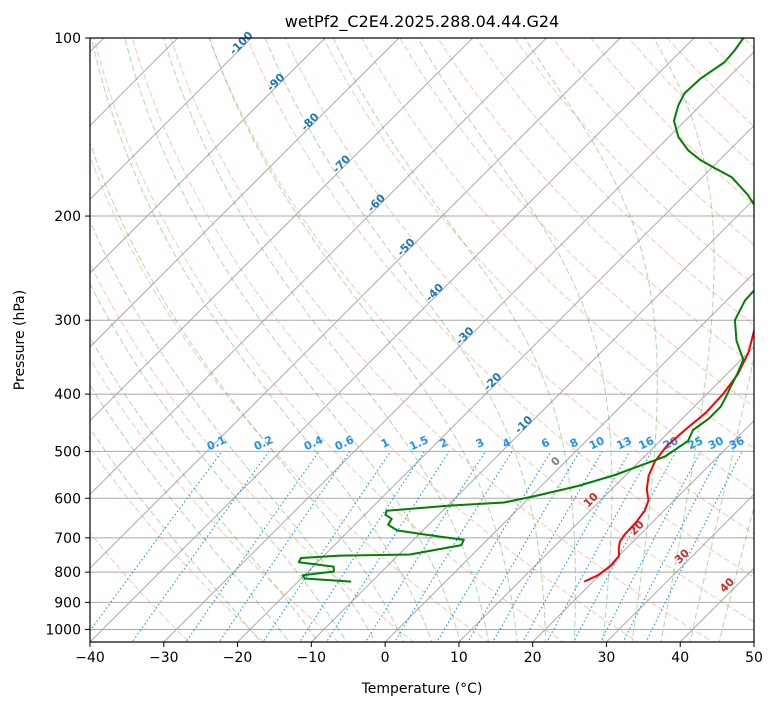  I want to click on y-tick-label: 100, so click(67, 39).